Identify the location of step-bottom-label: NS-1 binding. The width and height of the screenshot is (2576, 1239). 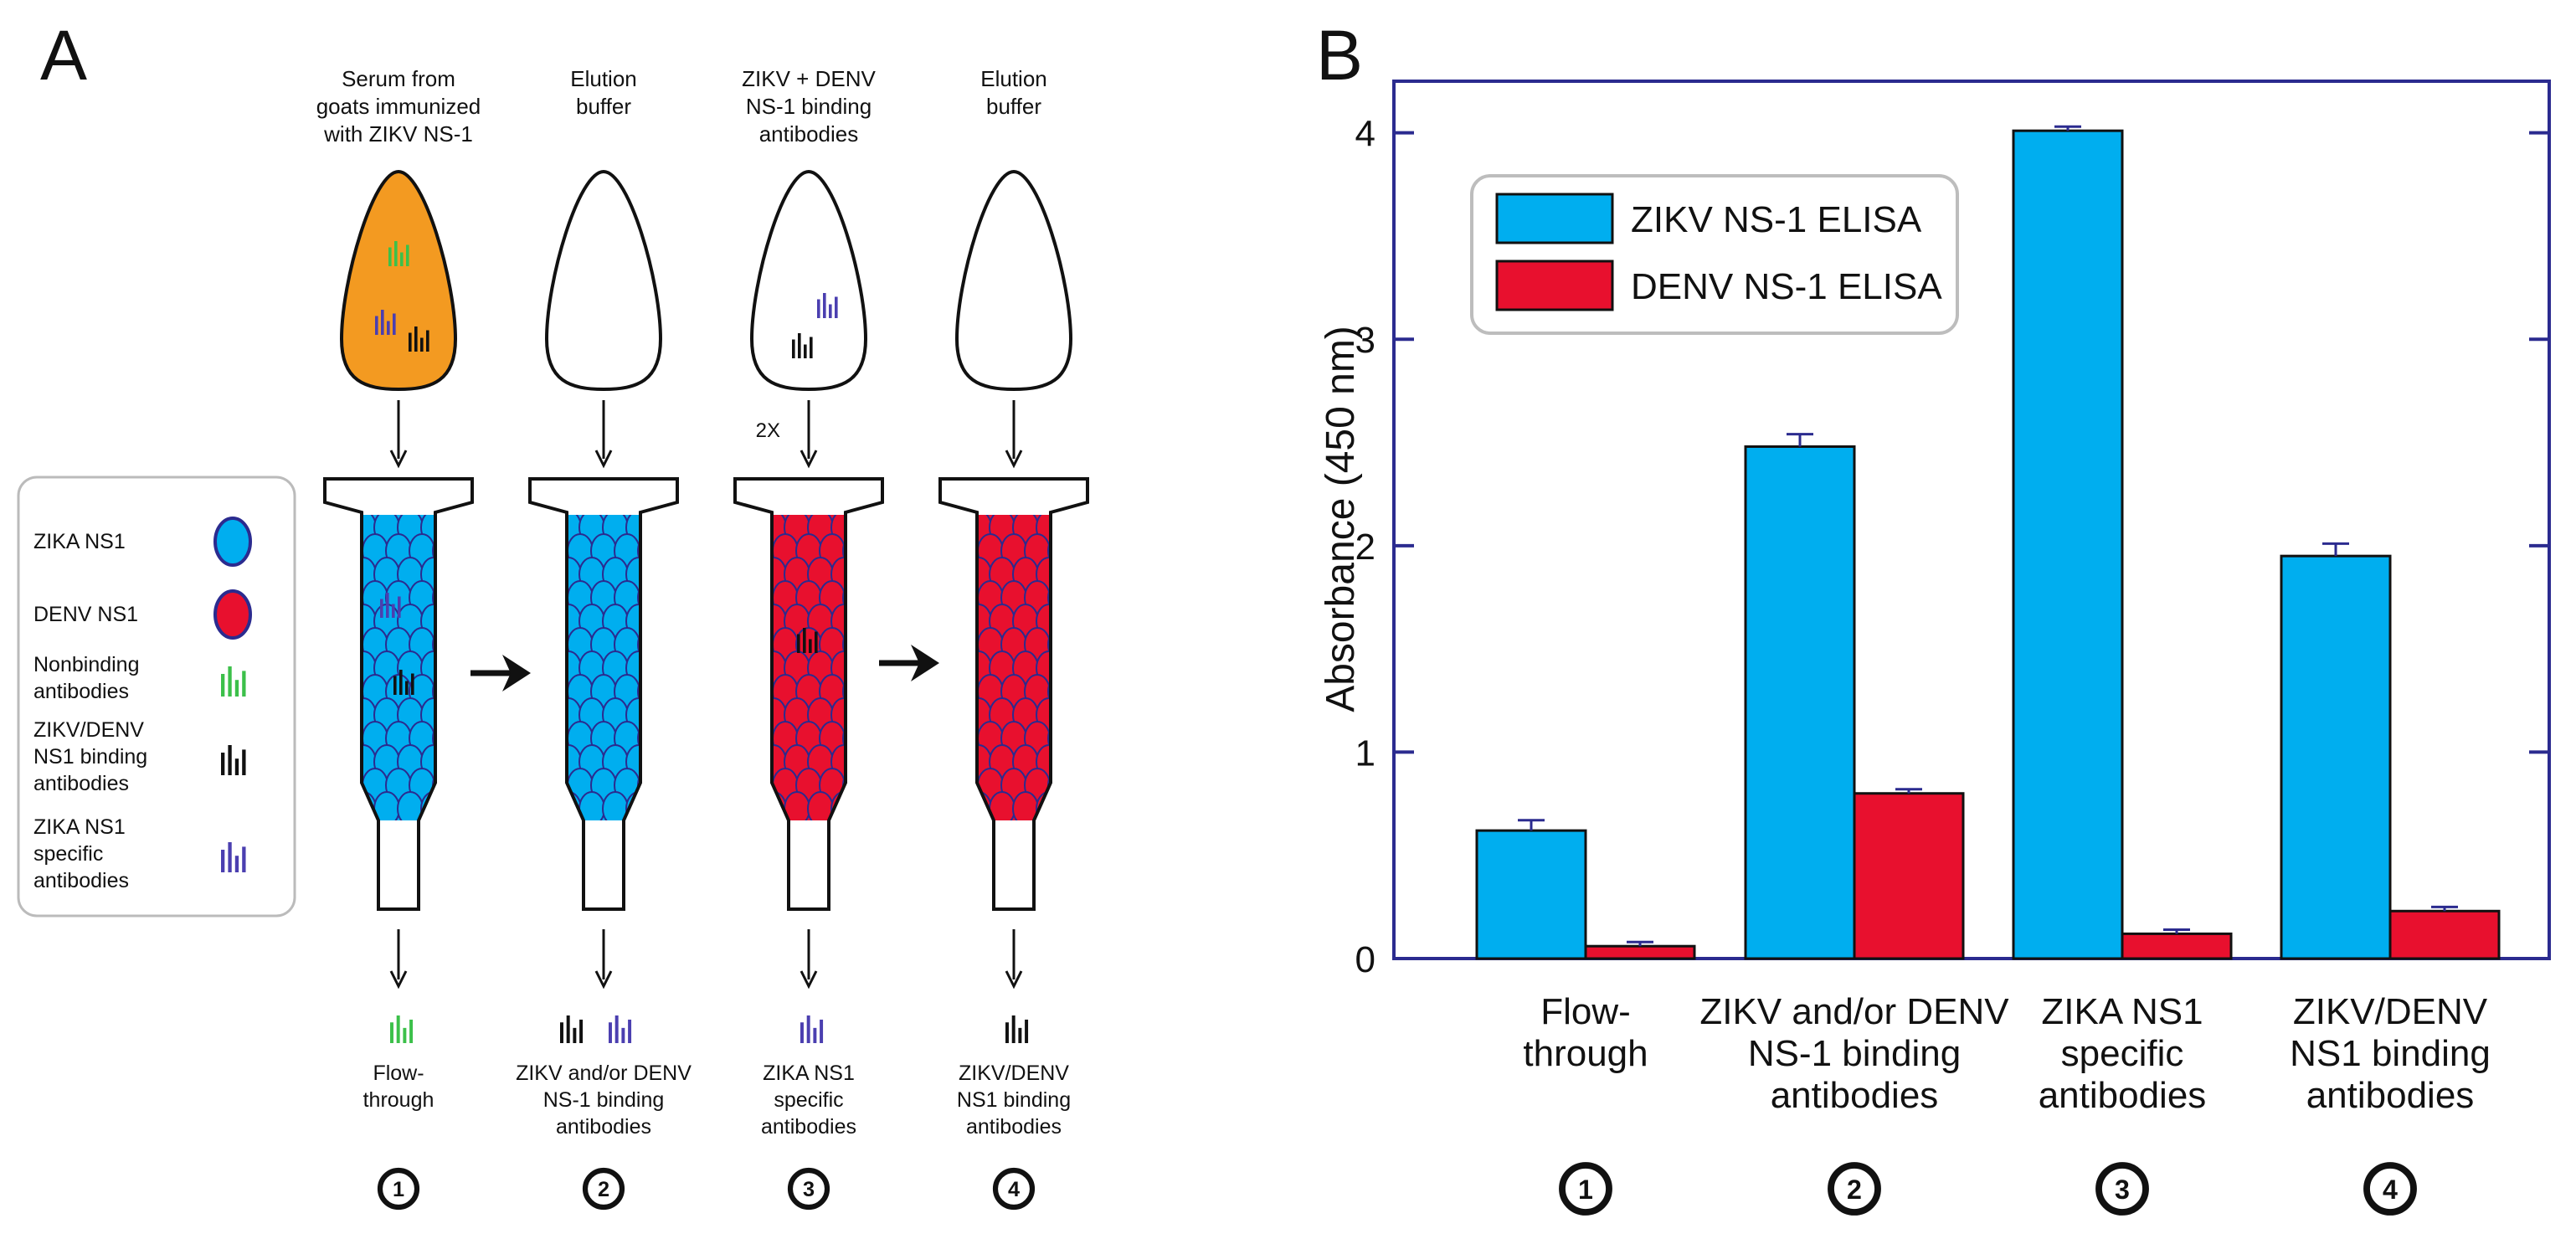
(604, 1100).